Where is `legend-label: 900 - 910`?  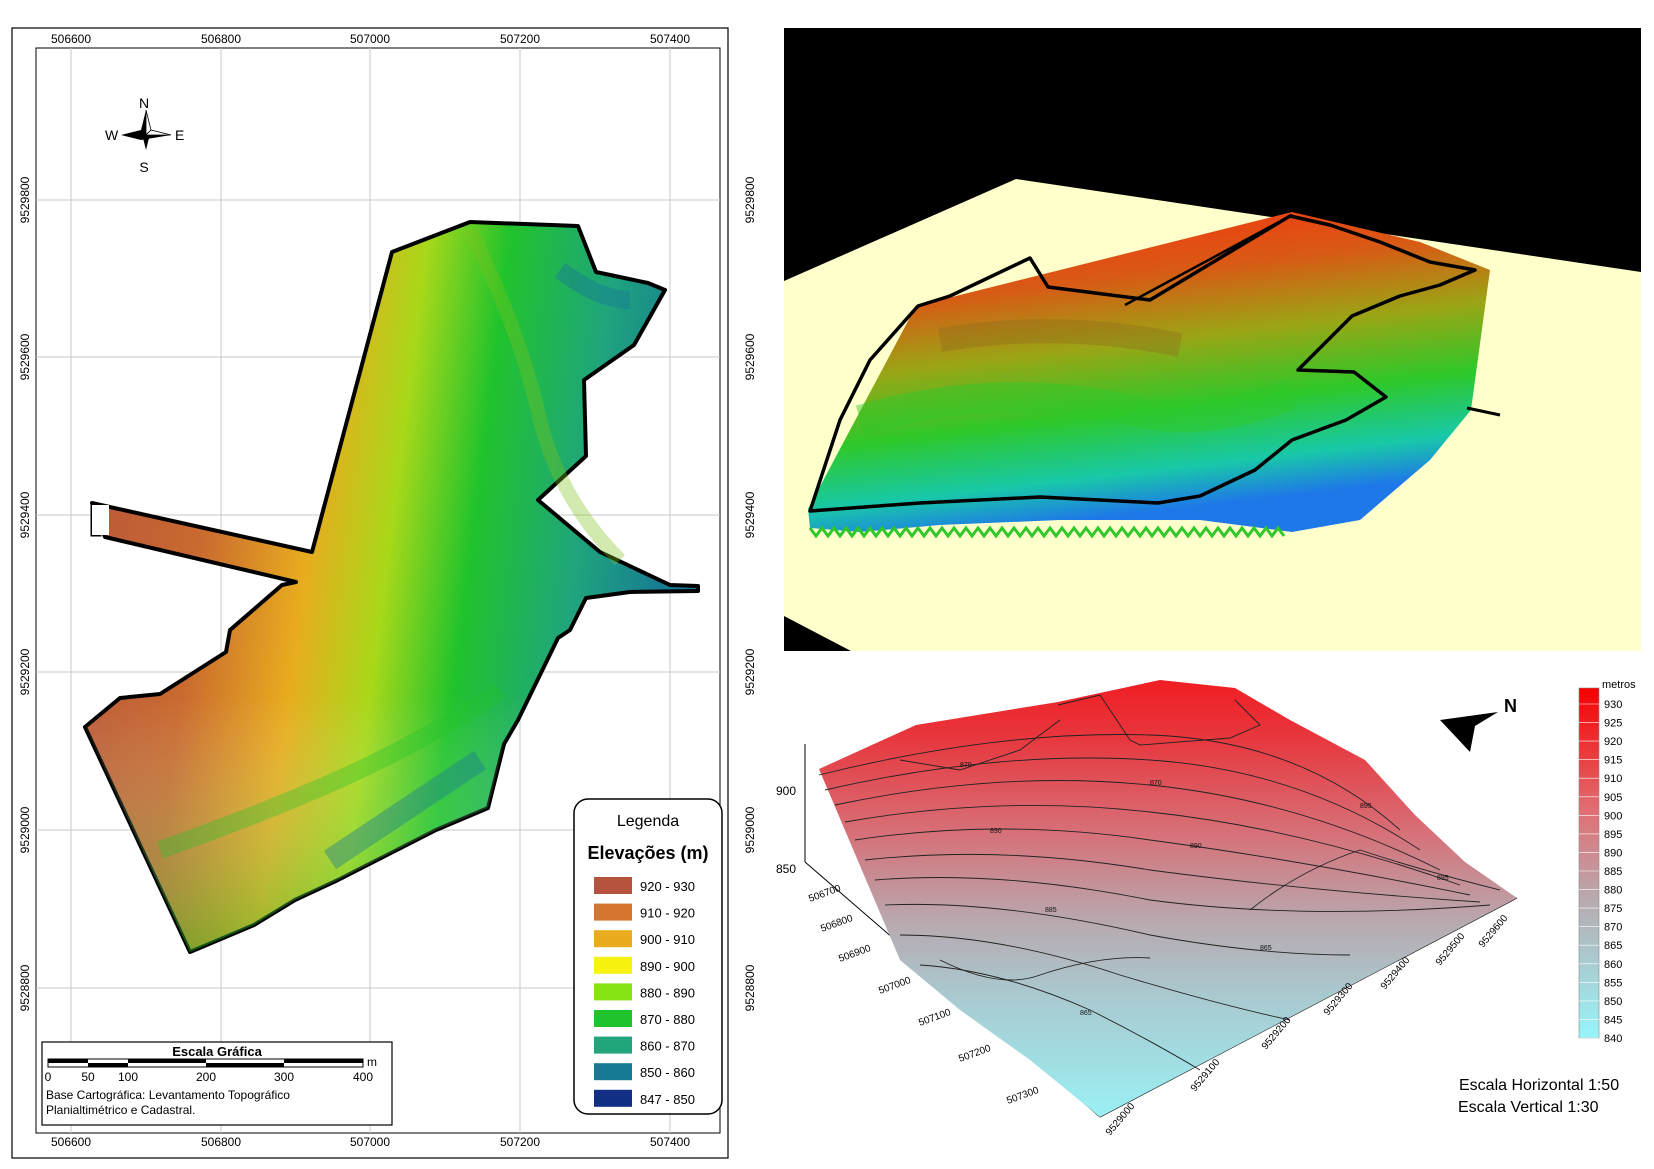
legend-label: 900 - 910 is located at coordinates (667, 939).